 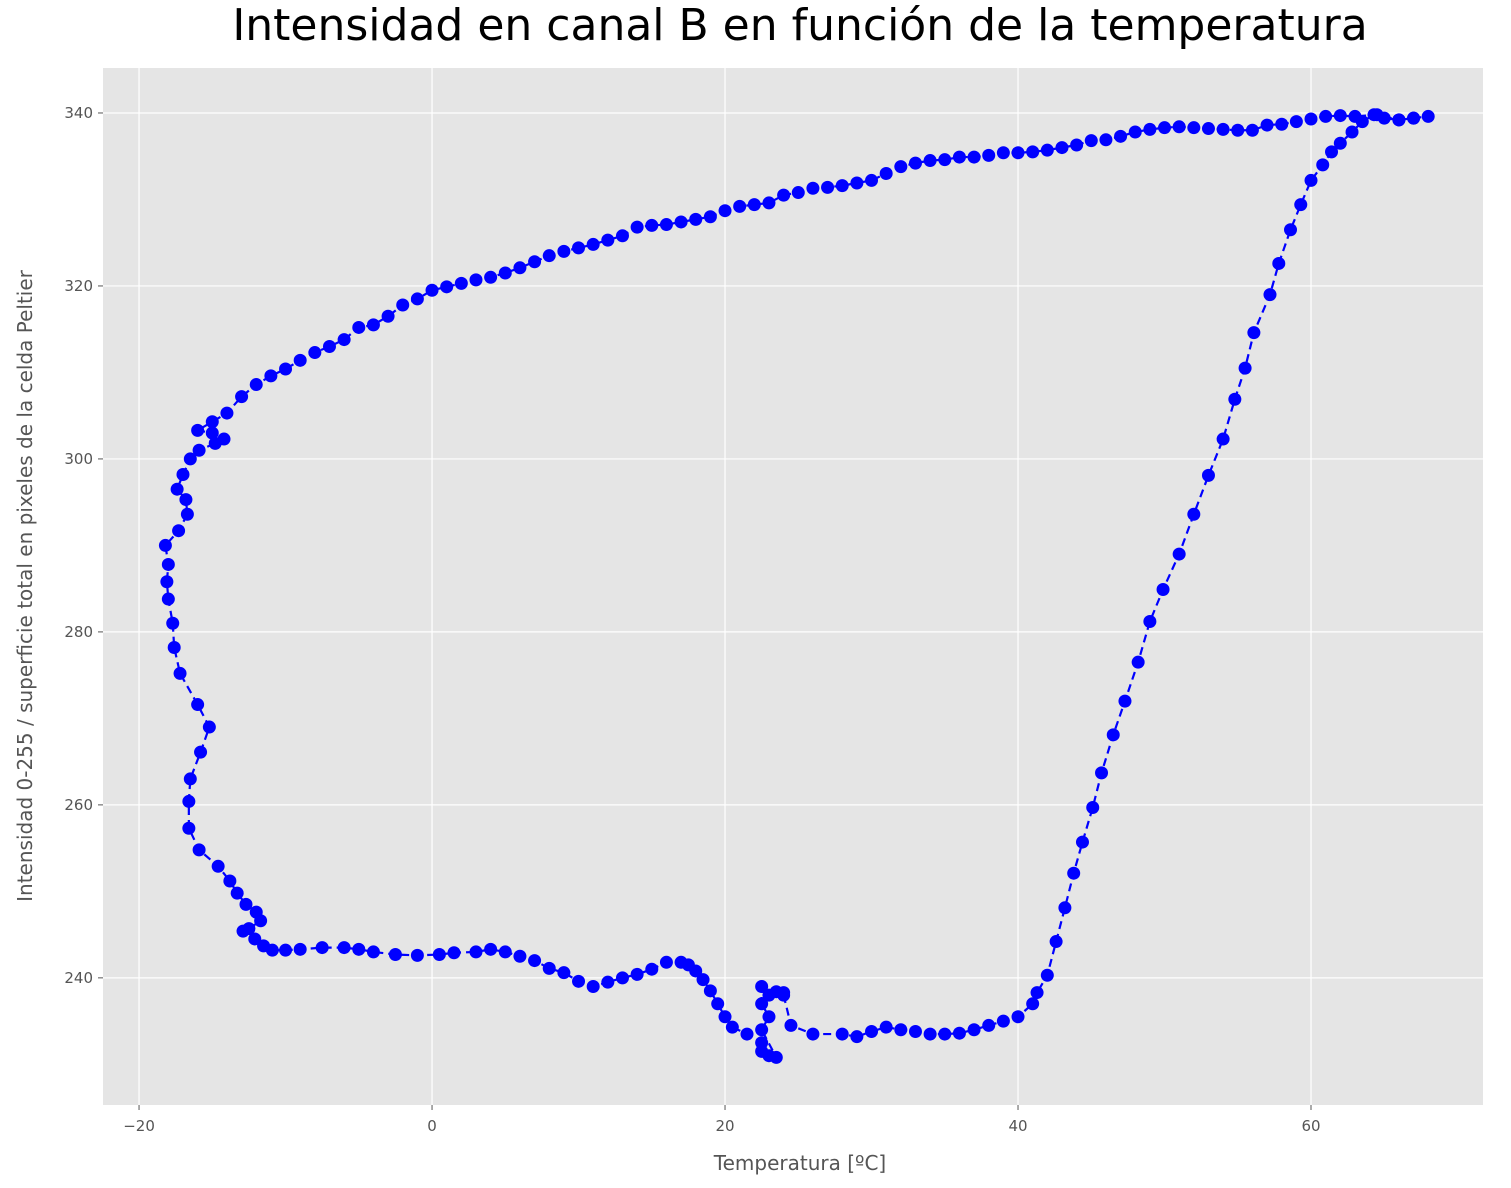 I want to click on x-axis-label: Temperatura [ºC], so click(x=799, y=1163).